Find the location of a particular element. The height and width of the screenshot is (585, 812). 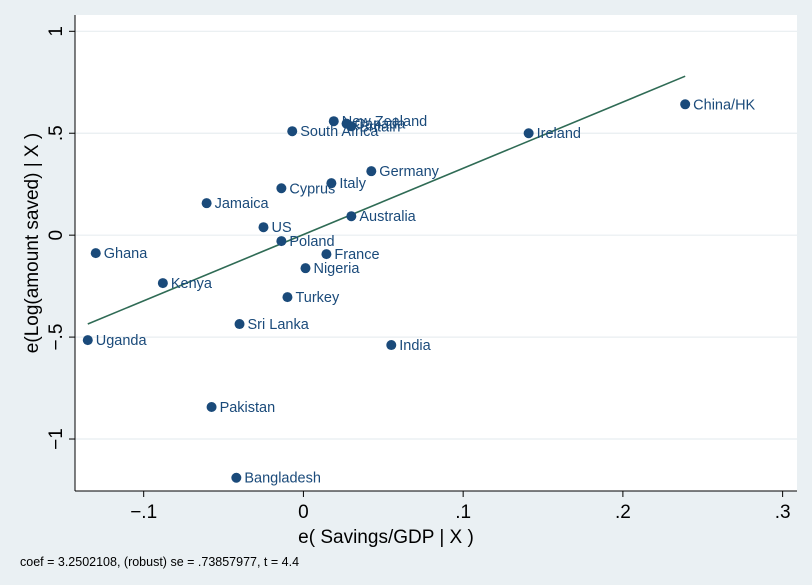

x-tick-label: .2 is located at coordinates (623, 512).